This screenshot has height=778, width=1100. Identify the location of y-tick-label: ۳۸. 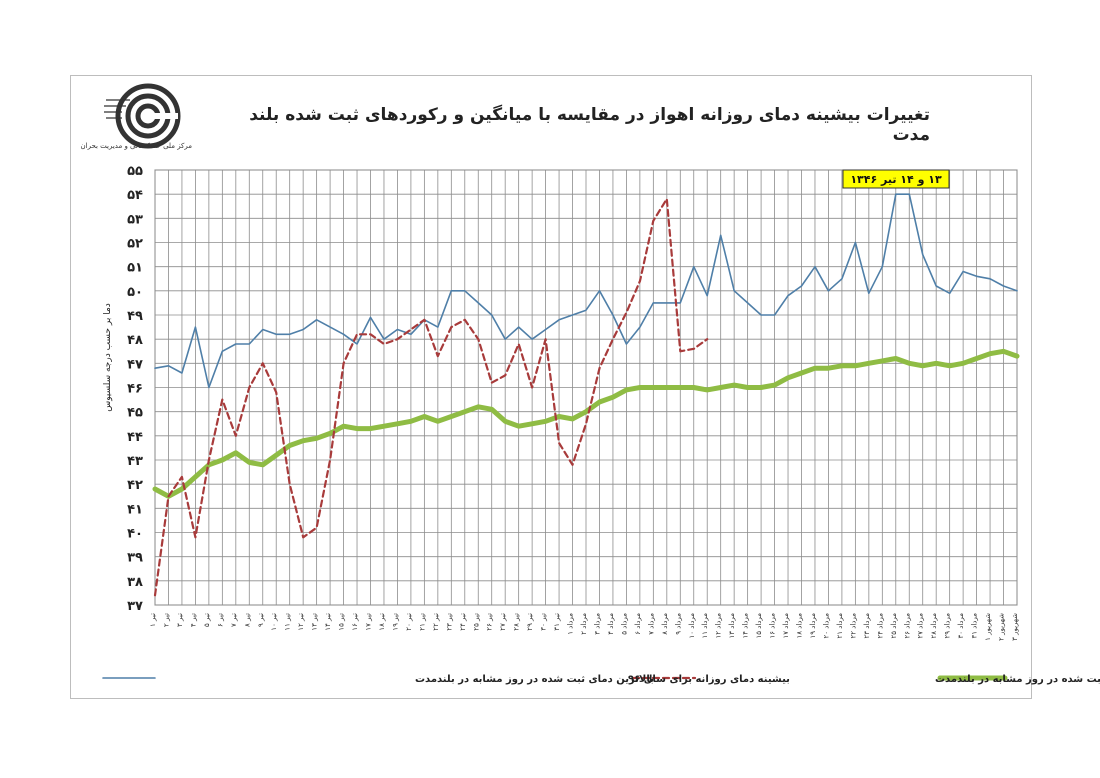
(135, 582).